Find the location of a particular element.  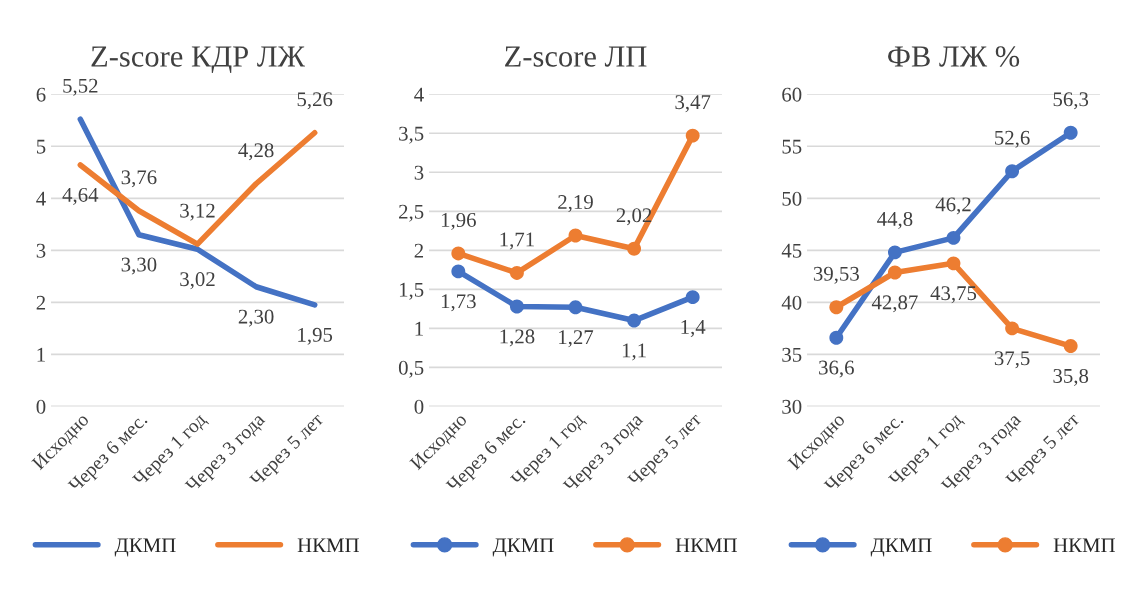

y-tick-label: 3,5 is located at coordinates (411, 135).